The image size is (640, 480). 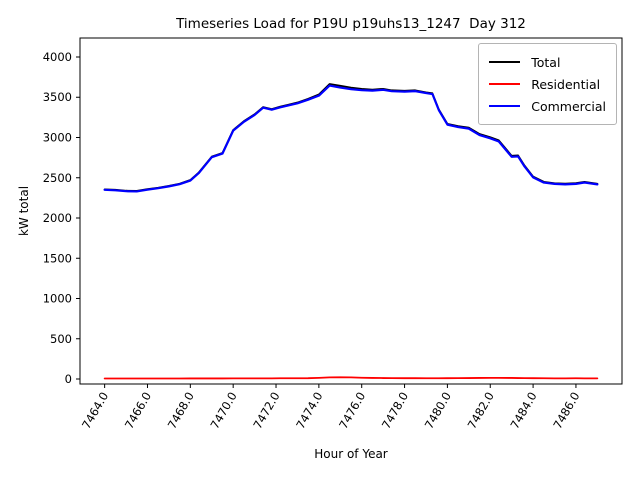 What do you see at coordinates (438, 411) in the screenshot?
I see `x-tick-label: 7480.0` at bounding box center [438, 411].